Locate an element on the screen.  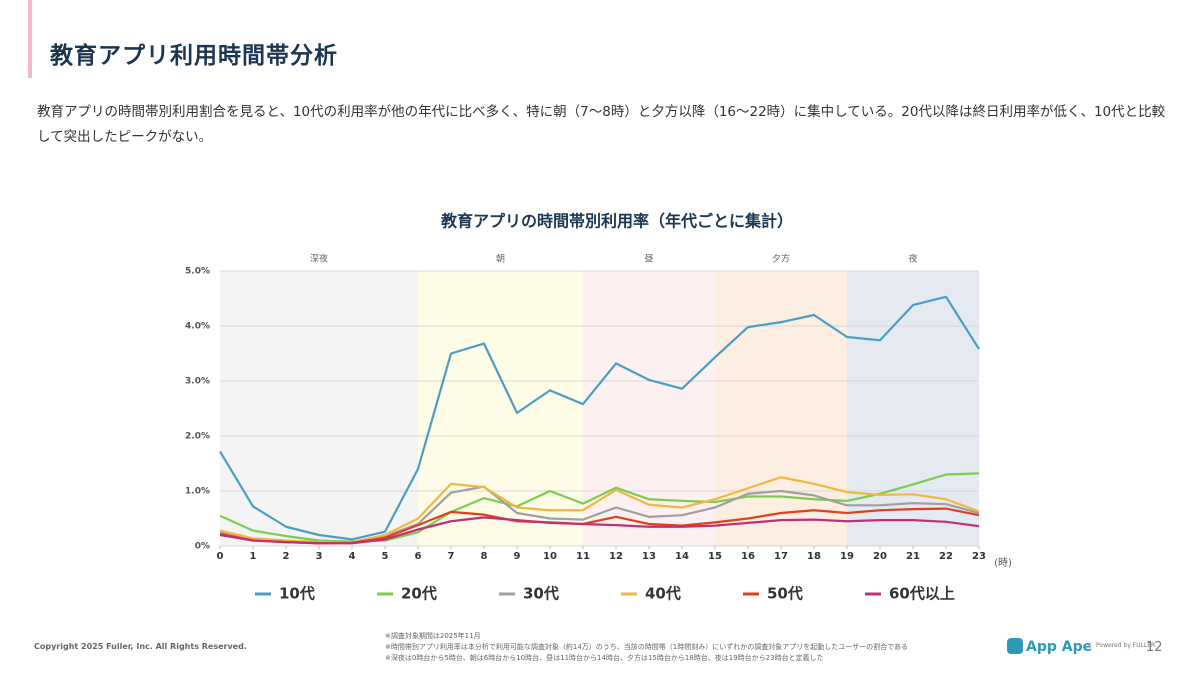
page-title: 教育アプリ利用時間帯分析 is located at coordinates (194, 56).